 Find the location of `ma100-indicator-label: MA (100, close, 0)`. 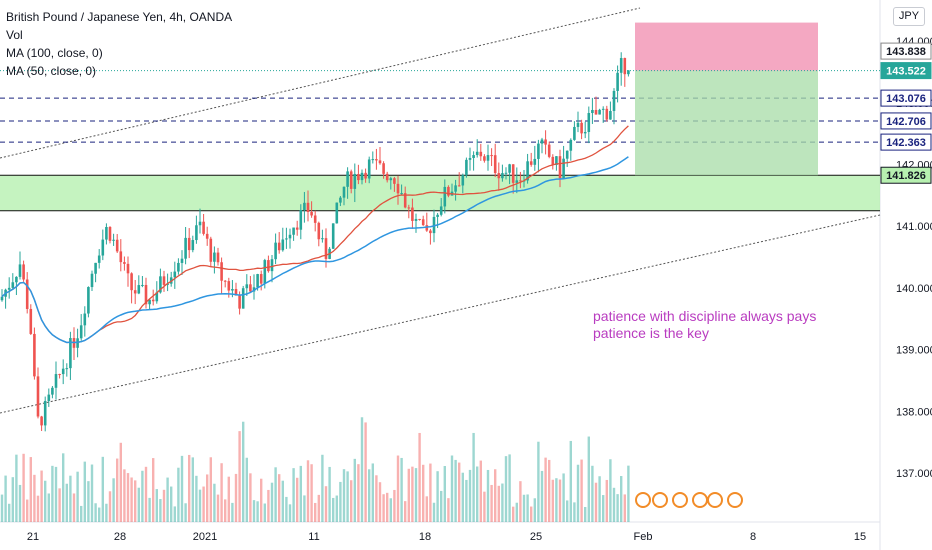

ma100-indicator-label: MA (100, close, 0) is located at coordinates (54, 53).